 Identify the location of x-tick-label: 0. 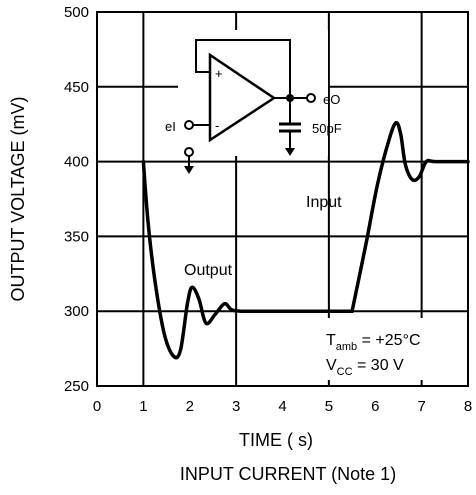
(97, 406).